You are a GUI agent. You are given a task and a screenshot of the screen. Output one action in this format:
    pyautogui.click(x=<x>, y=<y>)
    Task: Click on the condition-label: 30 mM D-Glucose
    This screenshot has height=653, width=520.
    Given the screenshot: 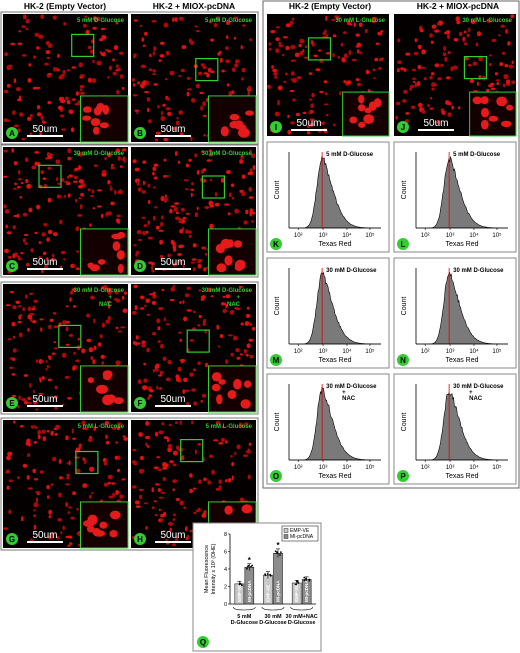 What is the action you would take?
    pyautogui.click(x=99, y=291)
    